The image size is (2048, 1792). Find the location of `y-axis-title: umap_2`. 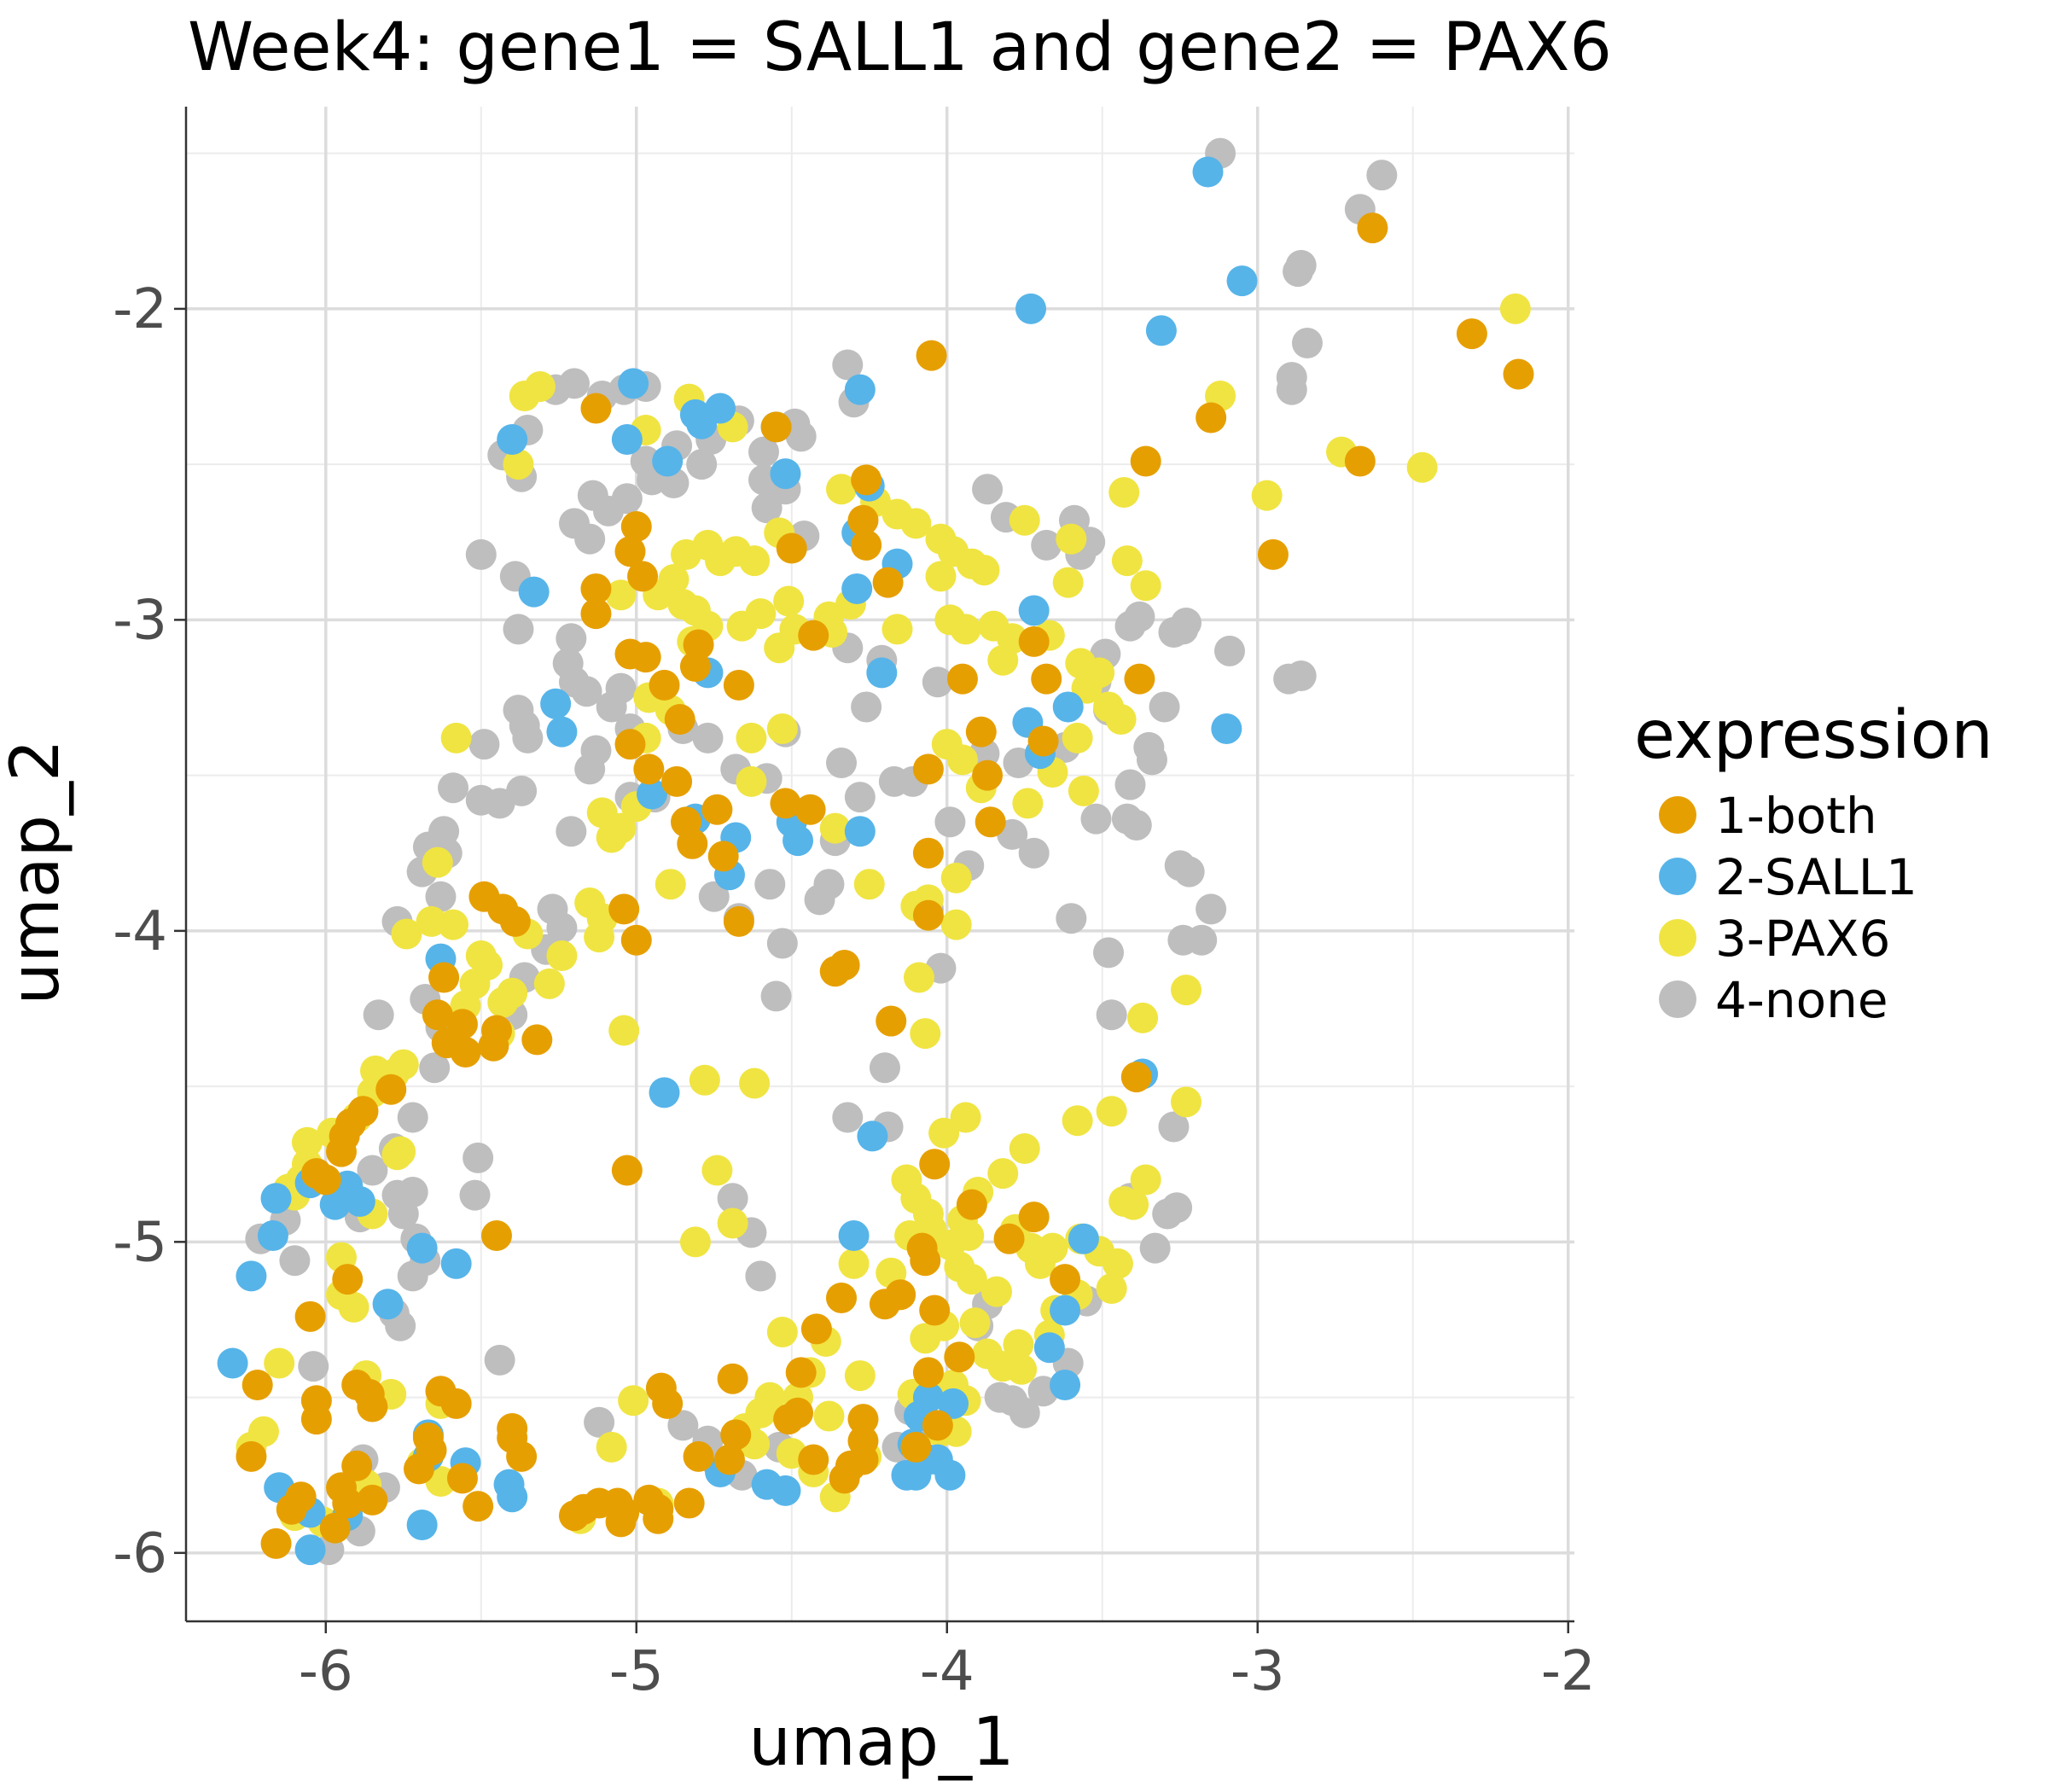

y-axis-title: umap_2 is located at coordinates (37, 871).